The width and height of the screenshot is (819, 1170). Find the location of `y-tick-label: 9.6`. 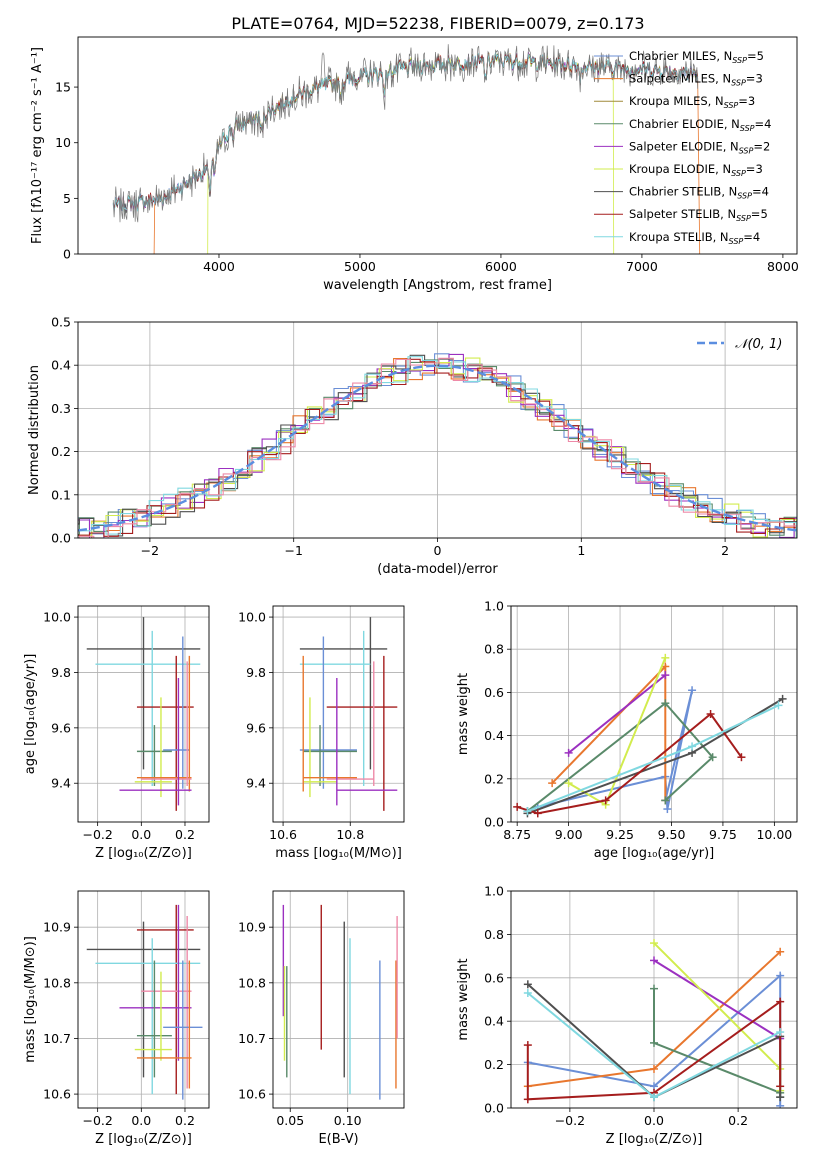

y-tick-label: 9.6 is located at coordinates (256, 727).